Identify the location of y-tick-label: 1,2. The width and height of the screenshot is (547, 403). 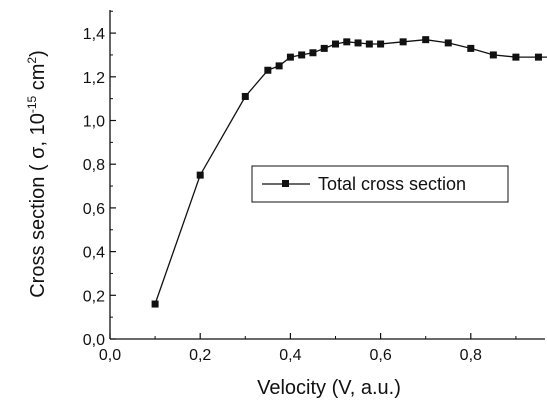
(94, 78).